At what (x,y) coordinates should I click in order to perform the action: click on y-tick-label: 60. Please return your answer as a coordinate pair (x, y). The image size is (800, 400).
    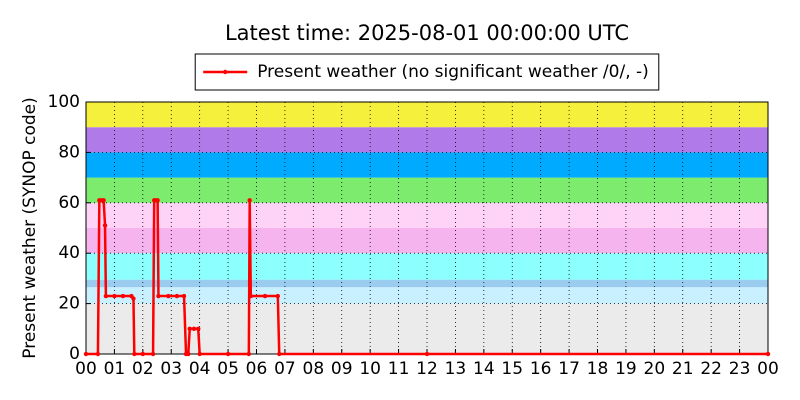
    Looking at the image, I should click on (69, 203).